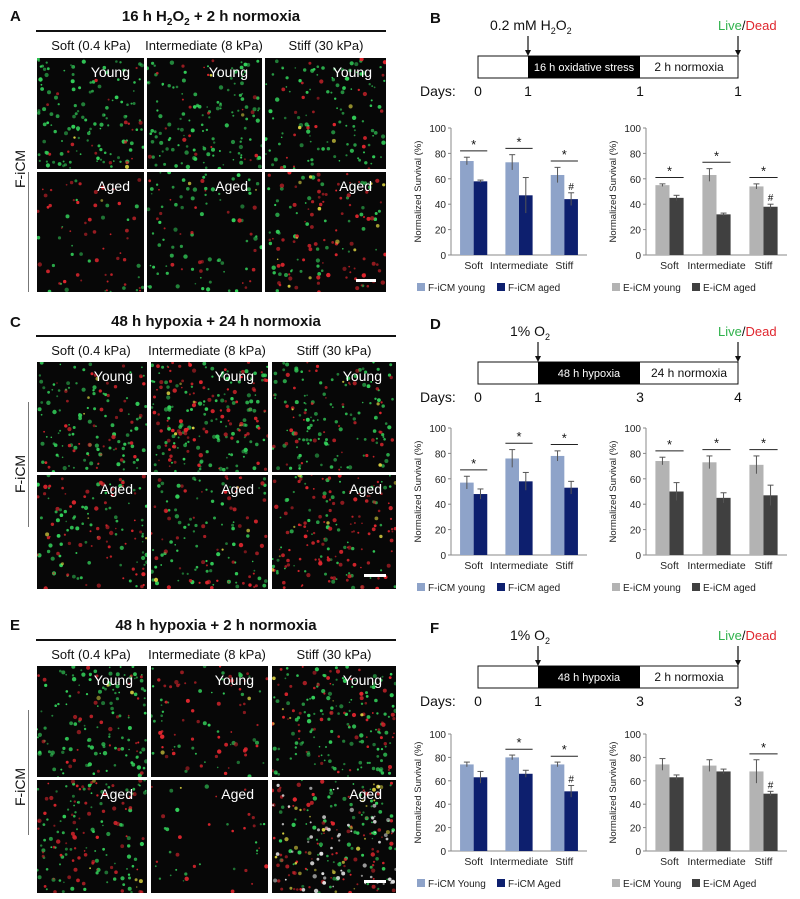  What do you see at coordinates (652, 588) in the screenshot?
I see `legend-label: E-iCM young` at bounding box center [652, 588].